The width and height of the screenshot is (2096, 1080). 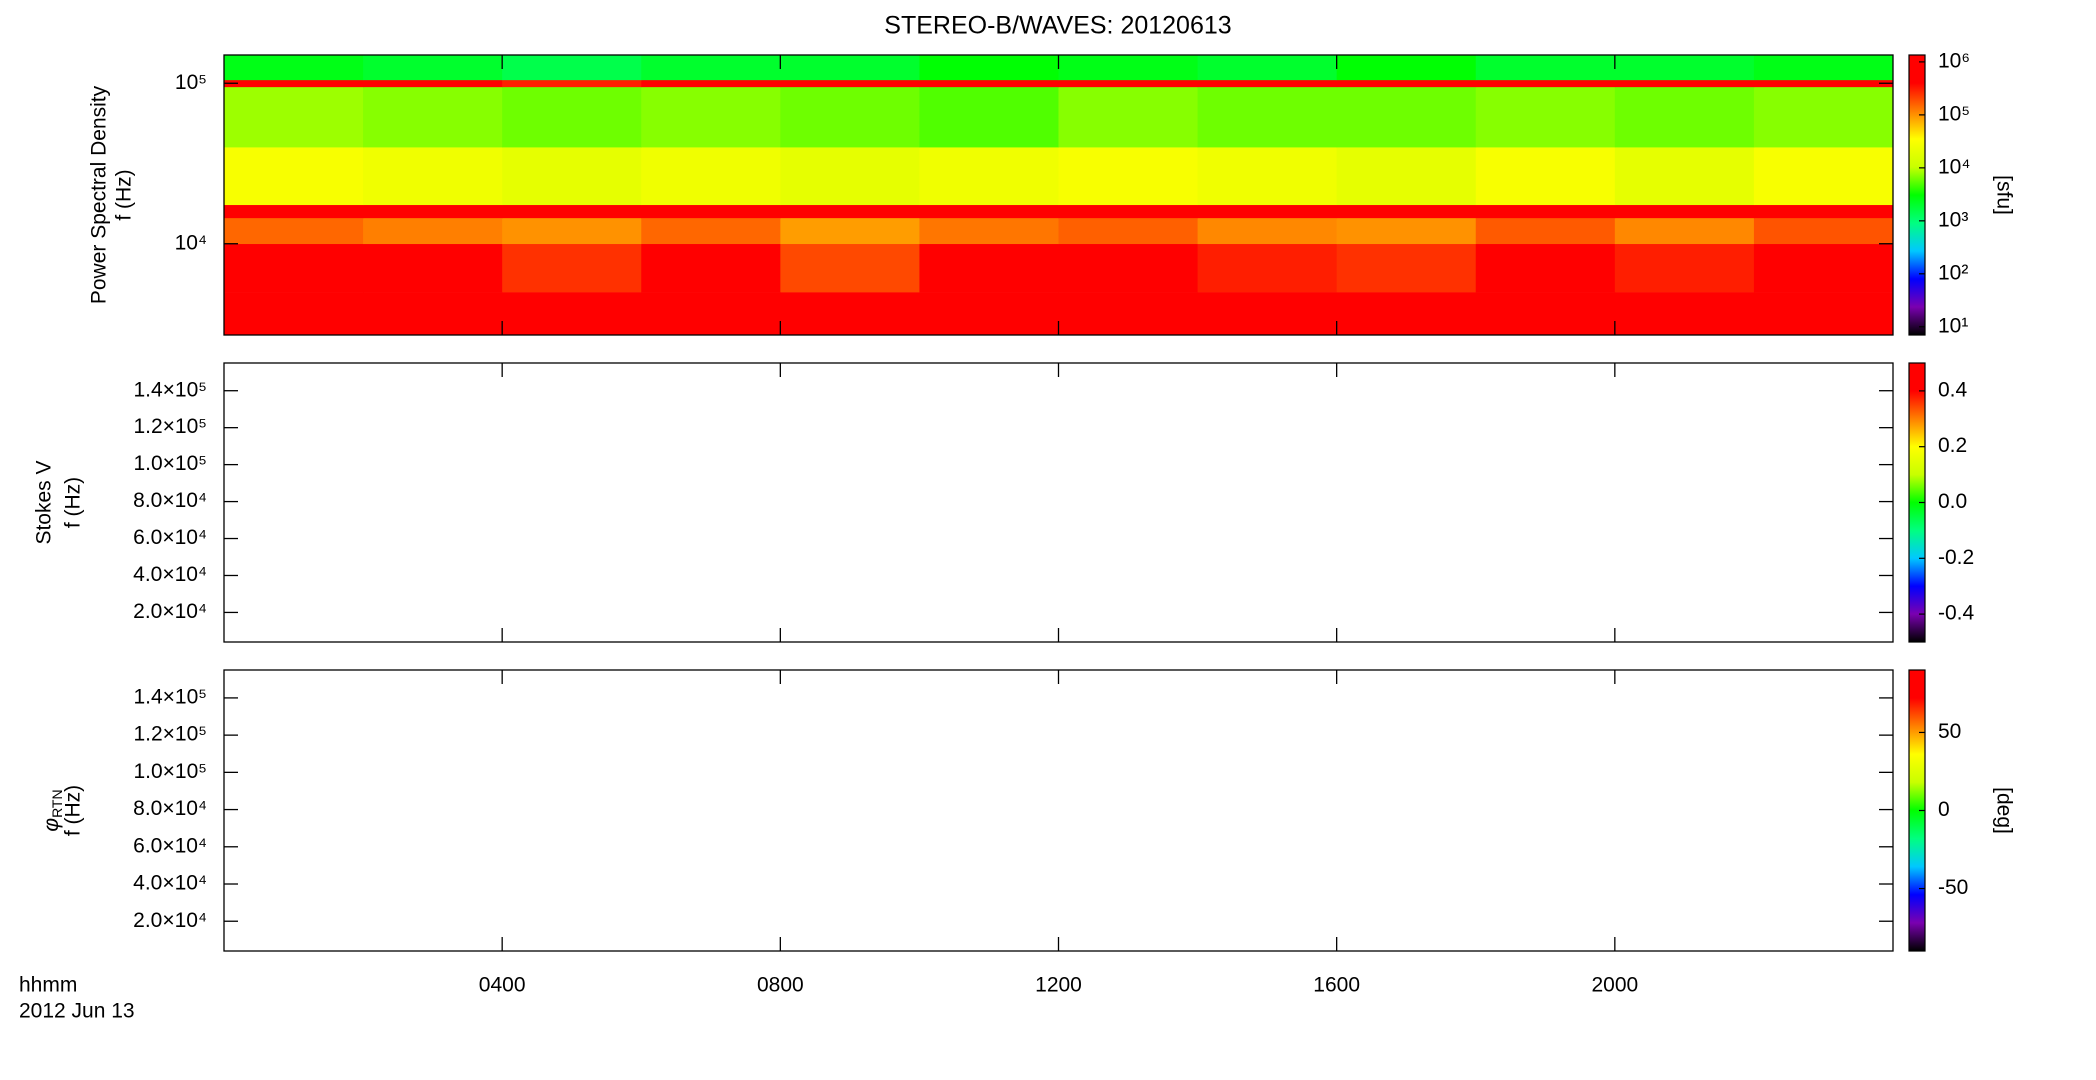 What do you see at coordinates (191, 82) in the screenshot?
I see `y-tick-label: 10⁵` at bounding box center [191, 82].